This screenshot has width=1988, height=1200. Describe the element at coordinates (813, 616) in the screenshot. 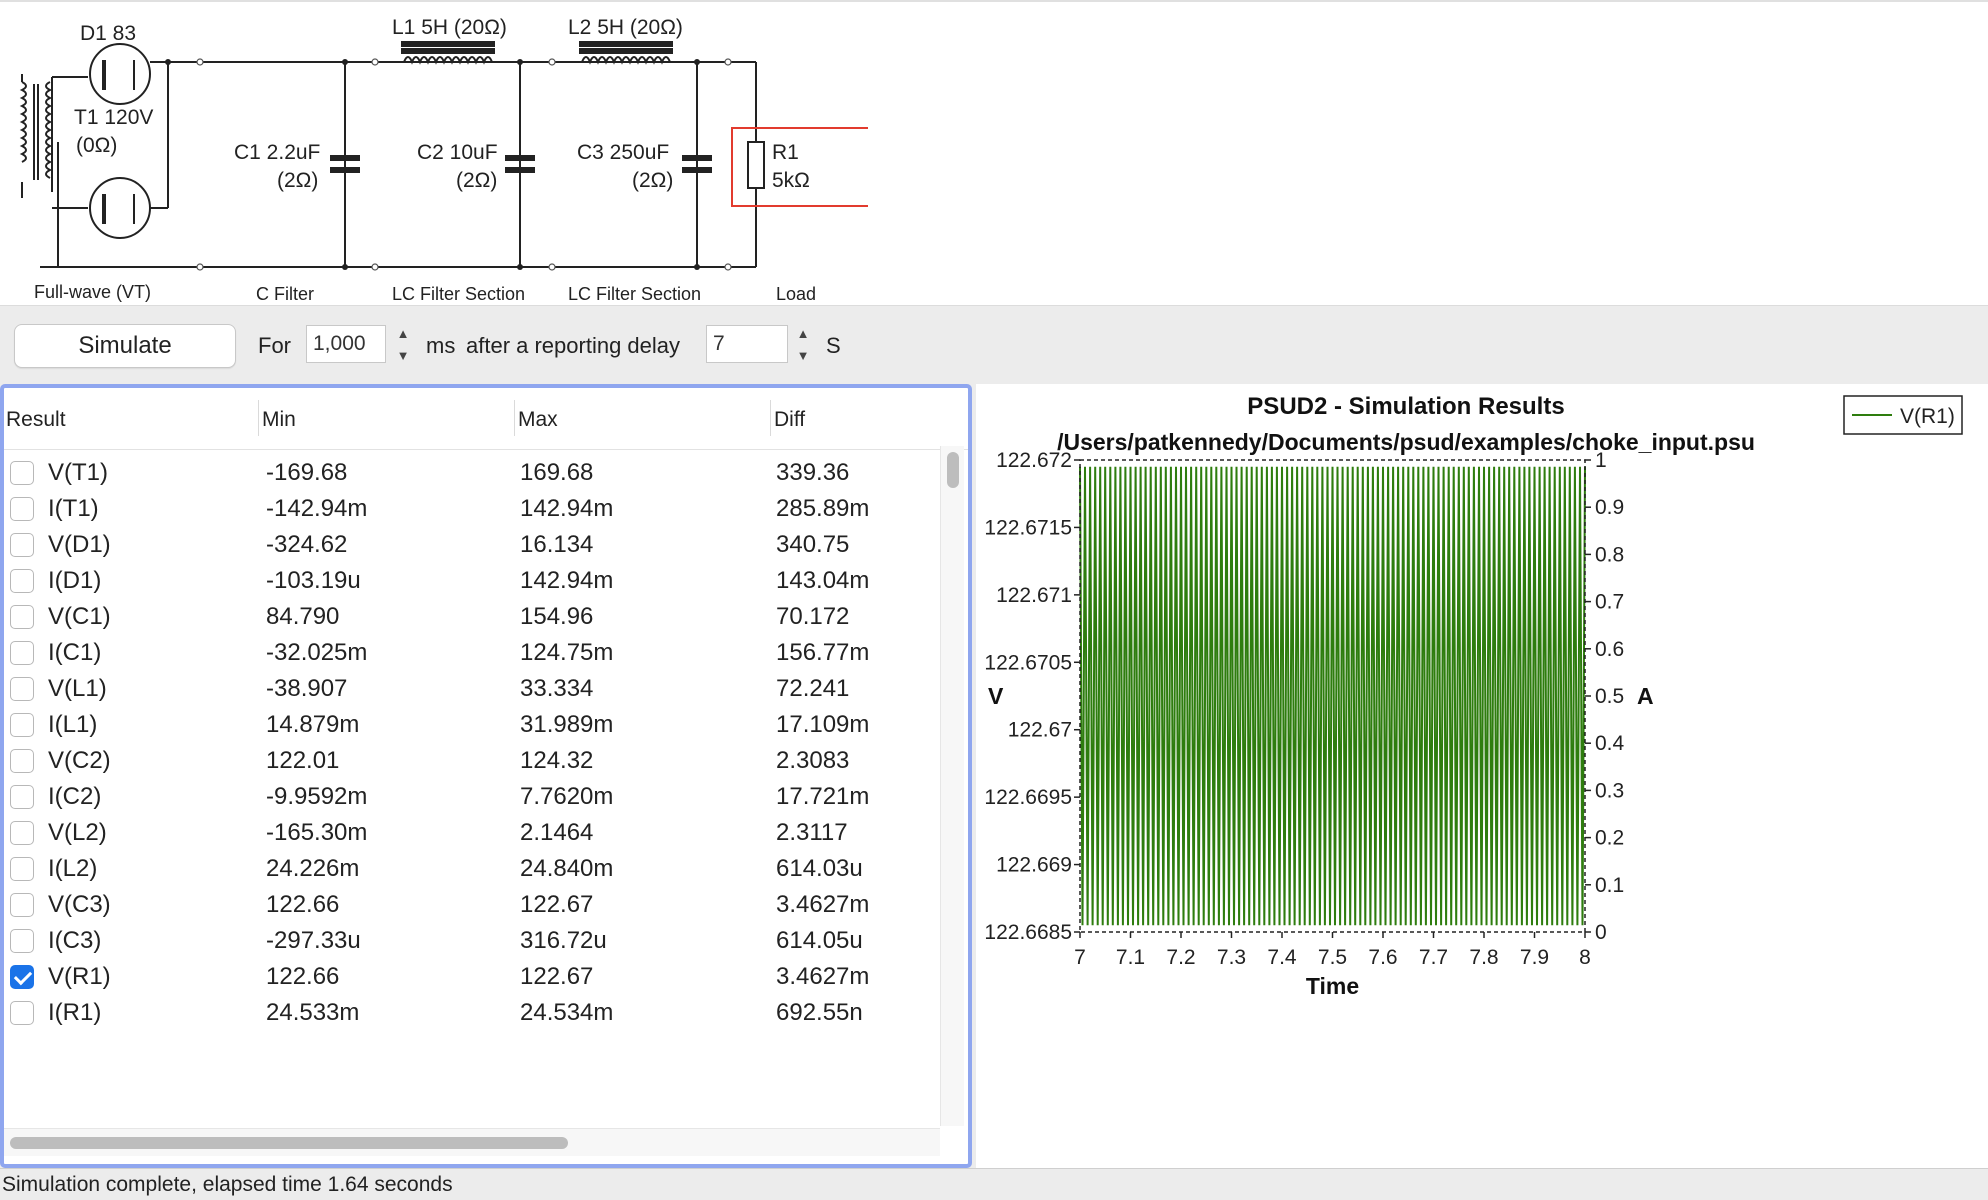

I see `result-diff: 70.172` at that location.